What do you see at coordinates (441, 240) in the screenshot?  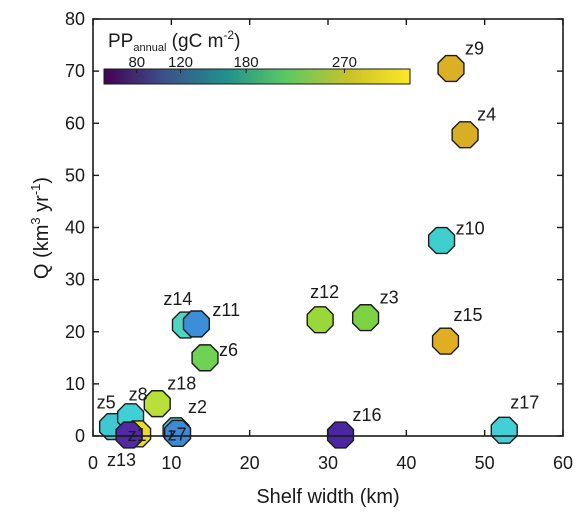 I see `data-point-z10` at bounding box center [441, 240].